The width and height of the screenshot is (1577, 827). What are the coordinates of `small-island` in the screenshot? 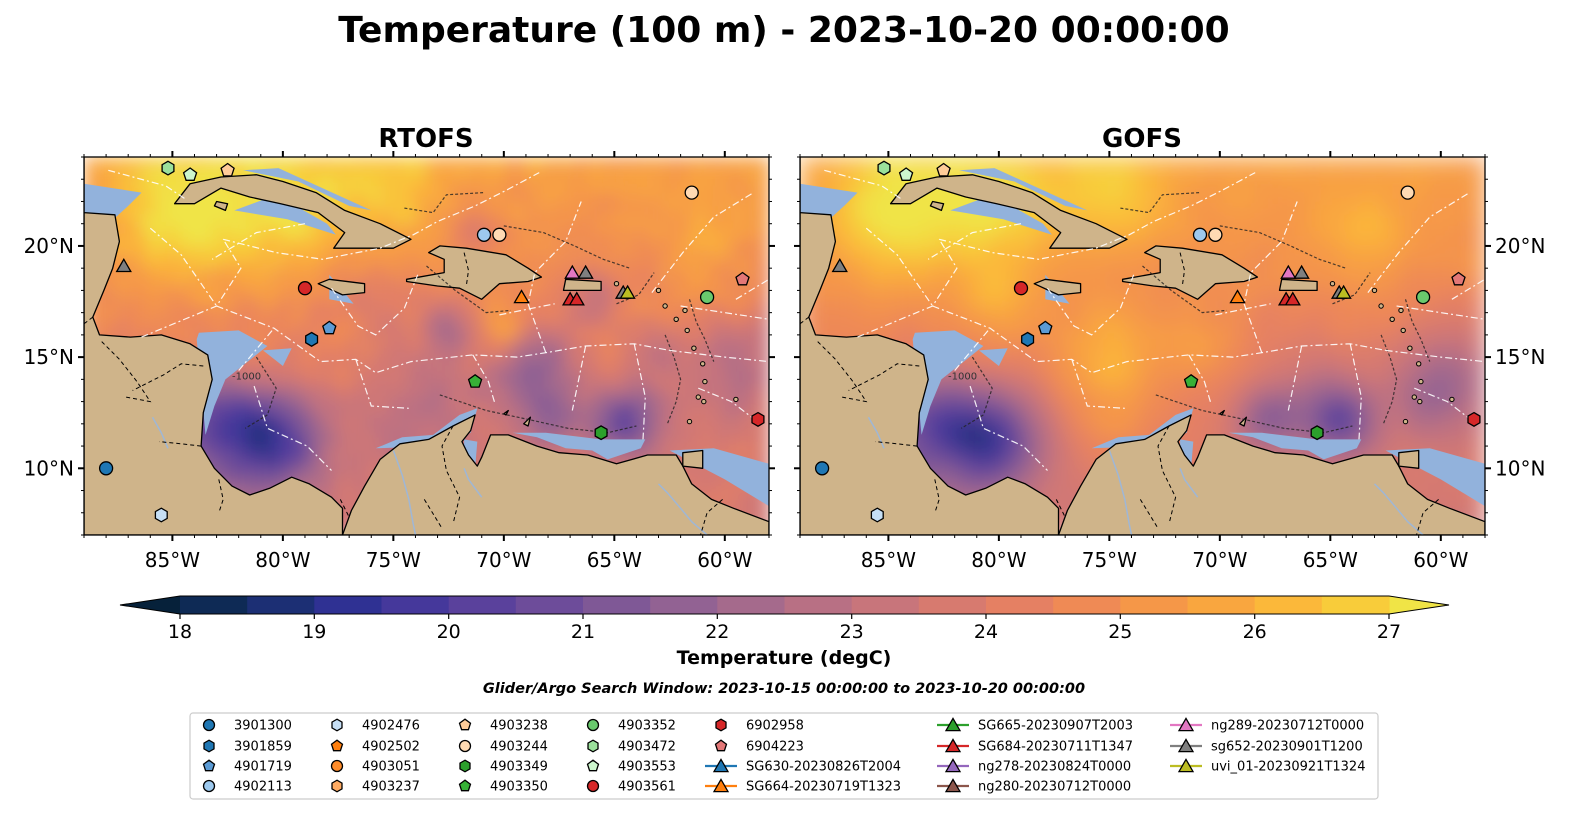 It's located at (1381, 306).